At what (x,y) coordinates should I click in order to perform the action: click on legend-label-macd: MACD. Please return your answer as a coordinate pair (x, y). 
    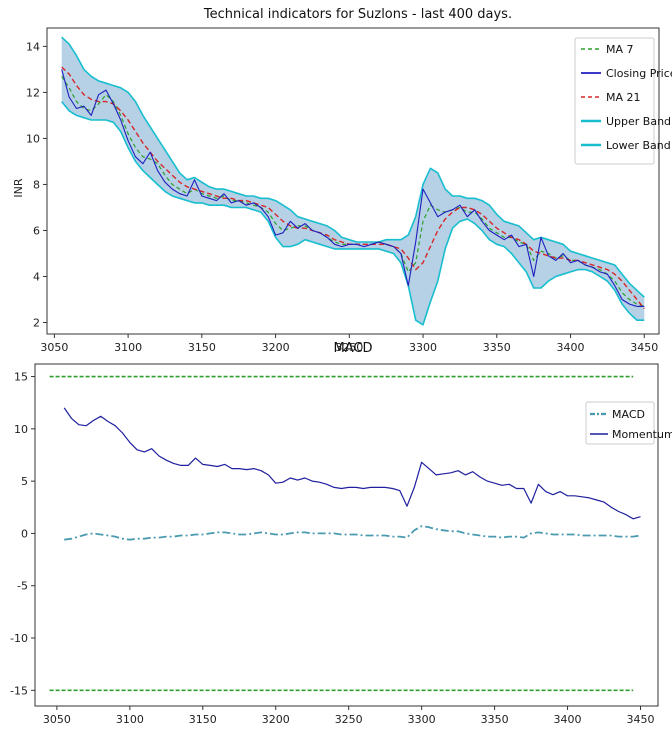
    Looking at the image, I should click on (628, 414).